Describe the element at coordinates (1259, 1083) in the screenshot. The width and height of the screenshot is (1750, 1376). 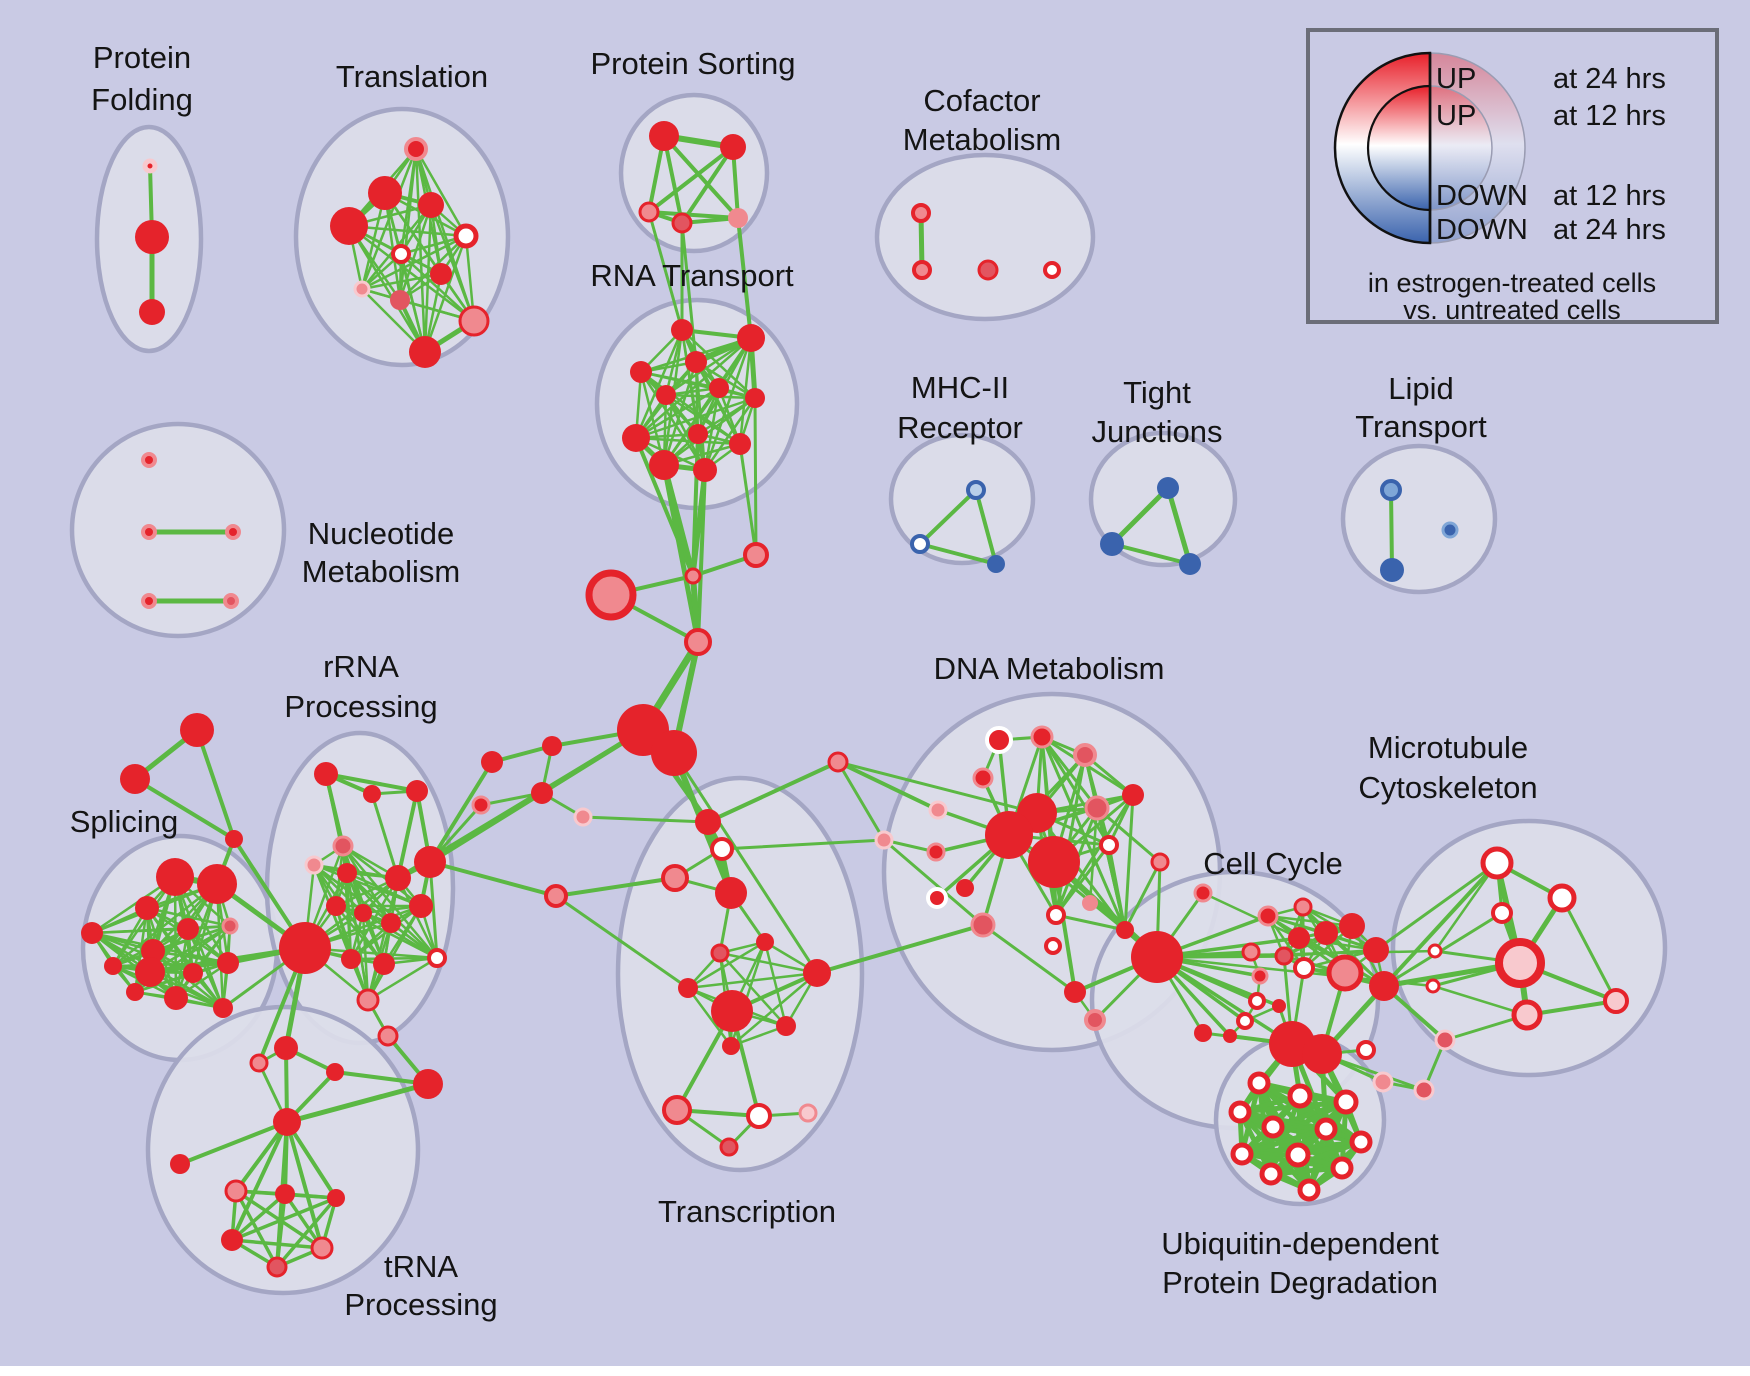
I see `gene-node-u1` at that location.